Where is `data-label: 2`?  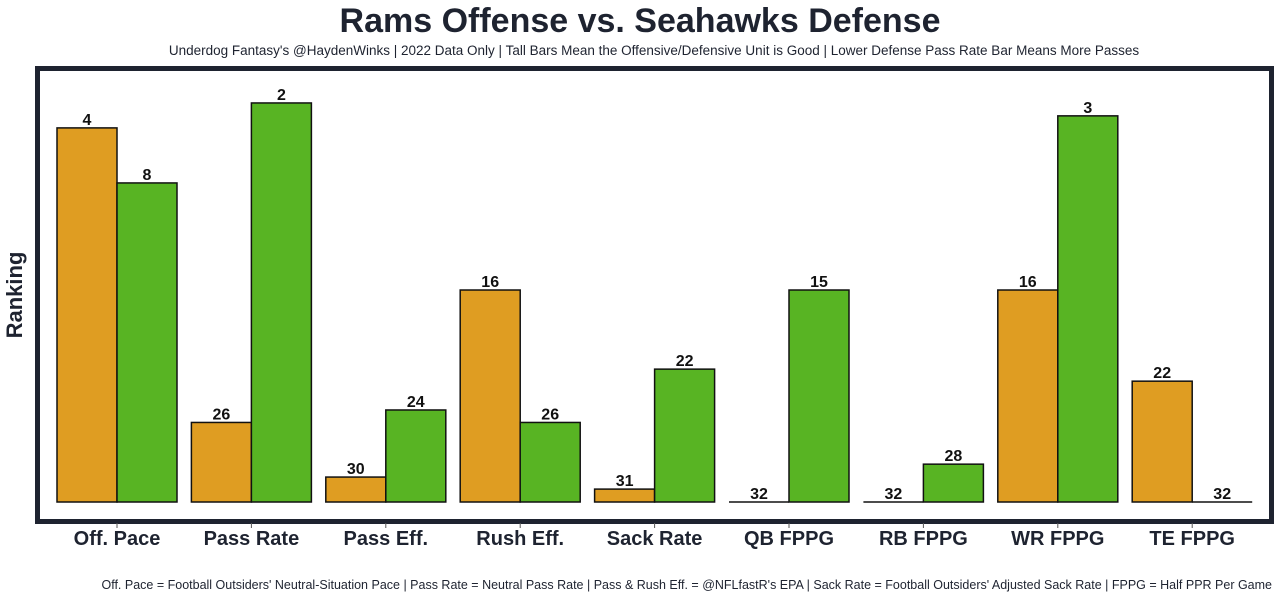
data-label: 2 is located at coordinates (281, 95).